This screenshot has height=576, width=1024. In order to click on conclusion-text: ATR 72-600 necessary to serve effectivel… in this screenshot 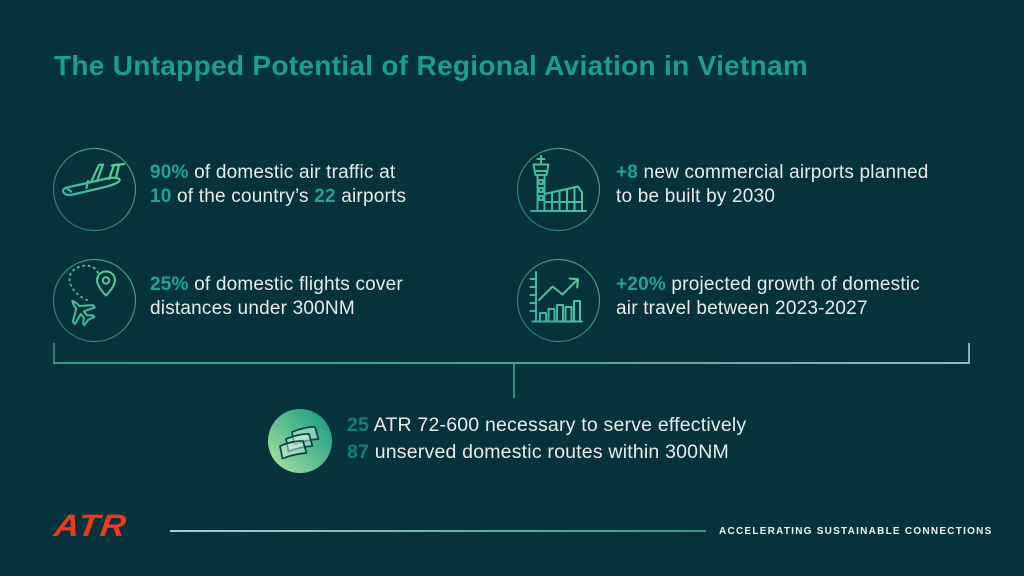, I will do `click(558, 425)`.